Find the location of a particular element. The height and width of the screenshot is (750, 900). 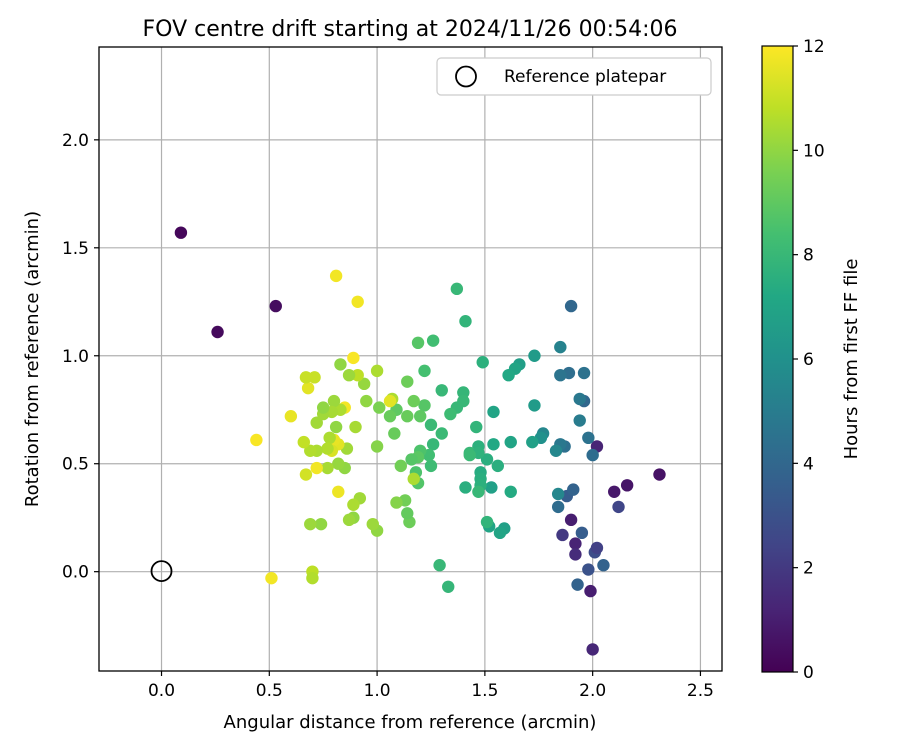

legend: Reference platepar is located at coordinates (574, 76).